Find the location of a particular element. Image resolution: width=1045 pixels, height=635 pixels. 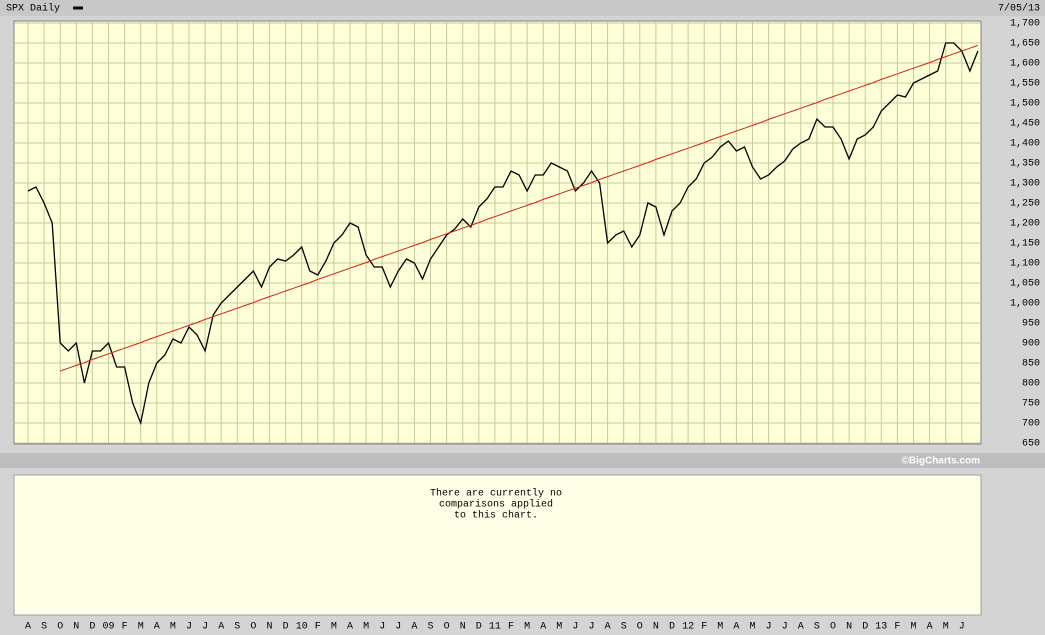

y-tick-label: 900 is located at coordinates (1031, 344).